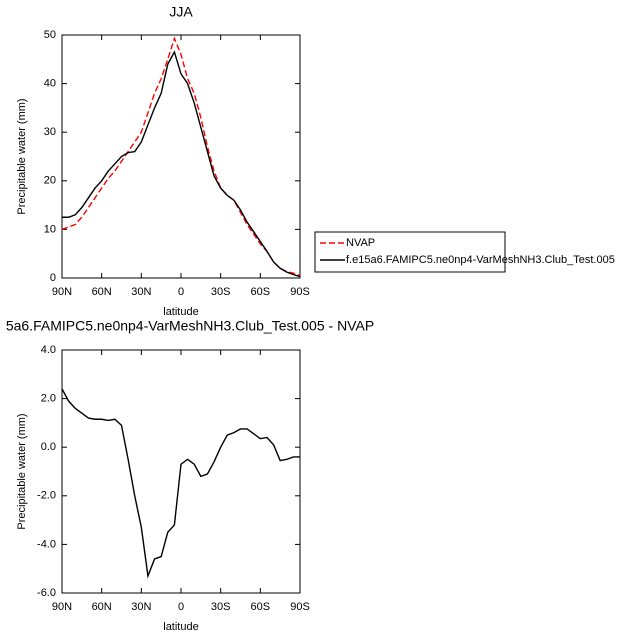 The height and width of the screenshot is (640, 640). What do you see at coordinates (46, 544) in the screenshot?
I see `y-tick-label: -4.0` at bounding box center [46, 544].